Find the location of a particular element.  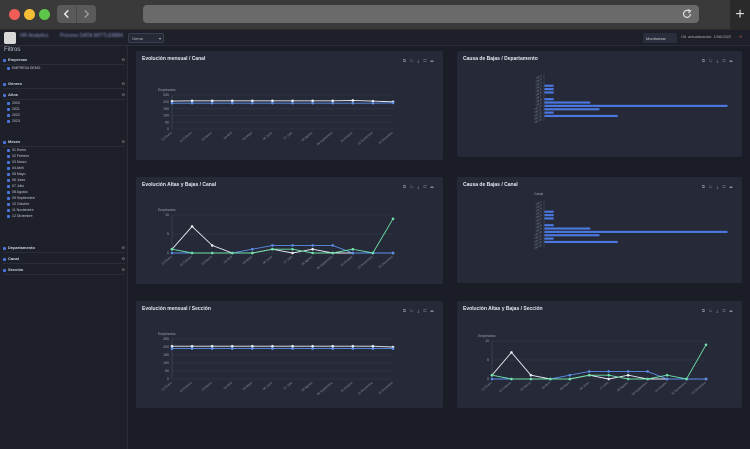

filter-option: 08 Agosto is located at coordinates (64, 192).